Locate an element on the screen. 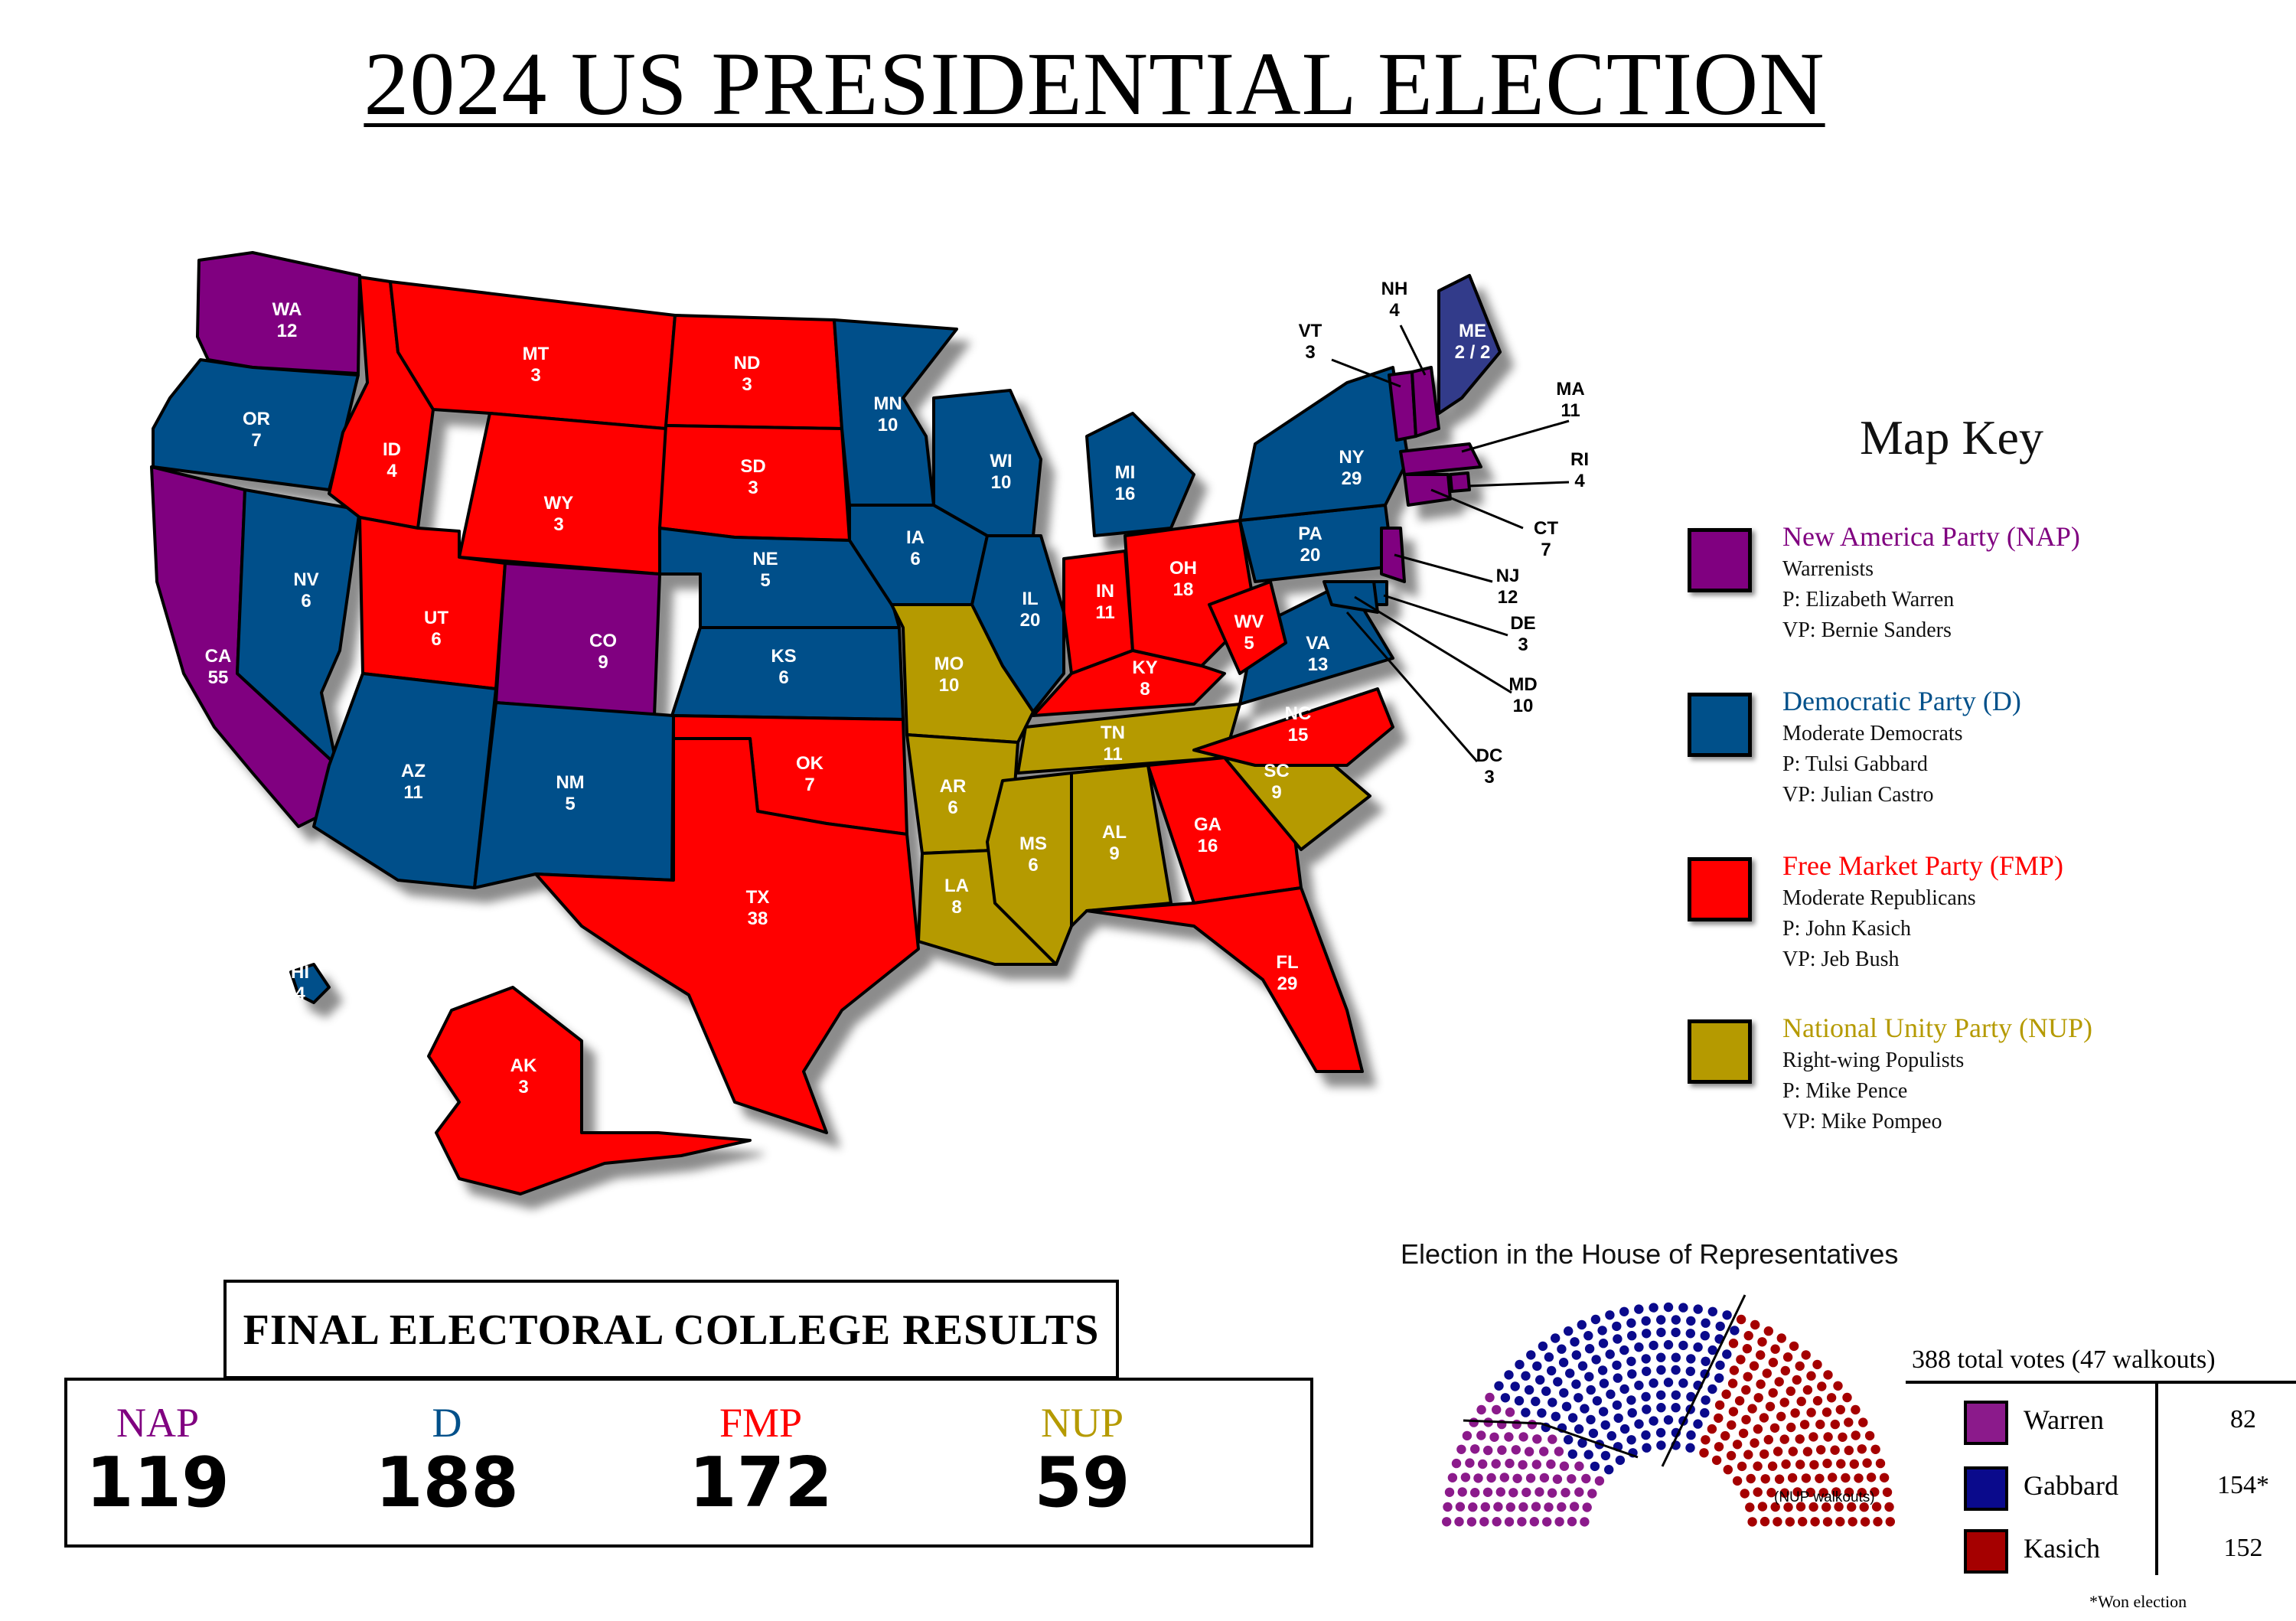 This screenshot has width=2296, height=1621. state-label-or-electoral-votes: 7 is located at coordinates (256, 440).